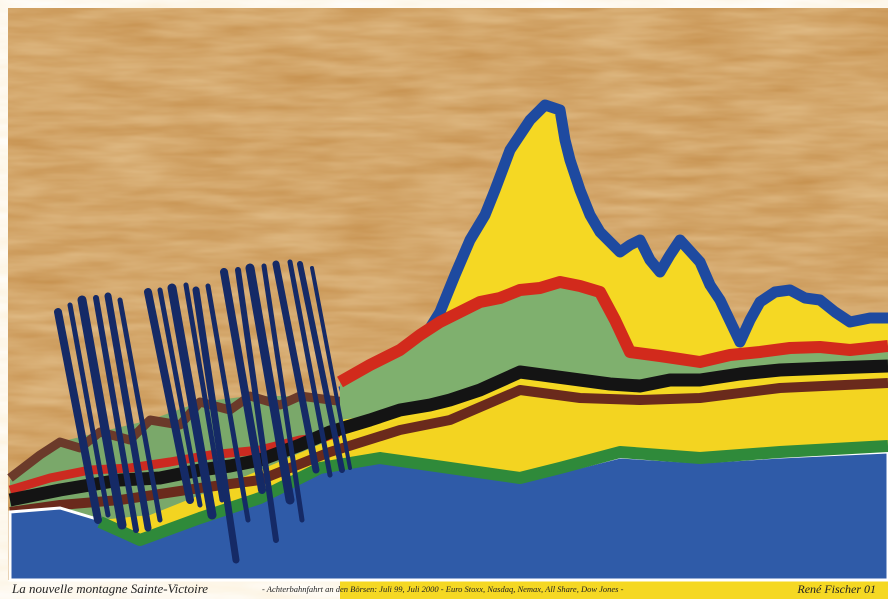 This screenshot has width=888, height=599. Describe the element at coordinates (836, 589) in the screenshot. I see `signature: René Fischer 01` at that location.